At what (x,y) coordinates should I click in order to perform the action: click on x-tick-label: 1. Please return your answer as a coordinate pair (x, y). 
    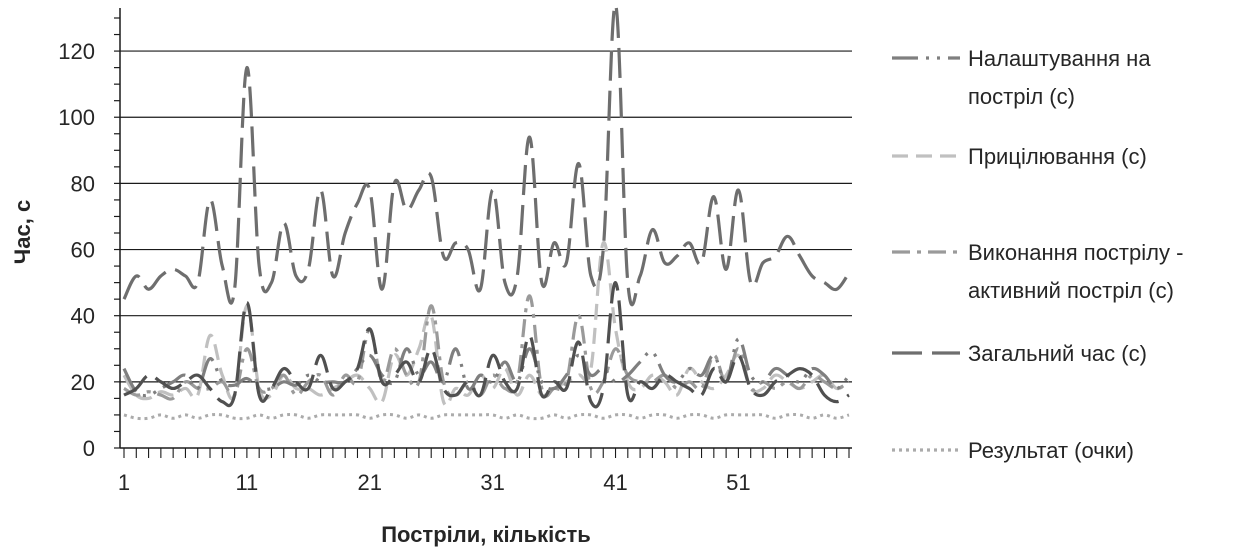
    Looking at the image, I should click on (124, 482).